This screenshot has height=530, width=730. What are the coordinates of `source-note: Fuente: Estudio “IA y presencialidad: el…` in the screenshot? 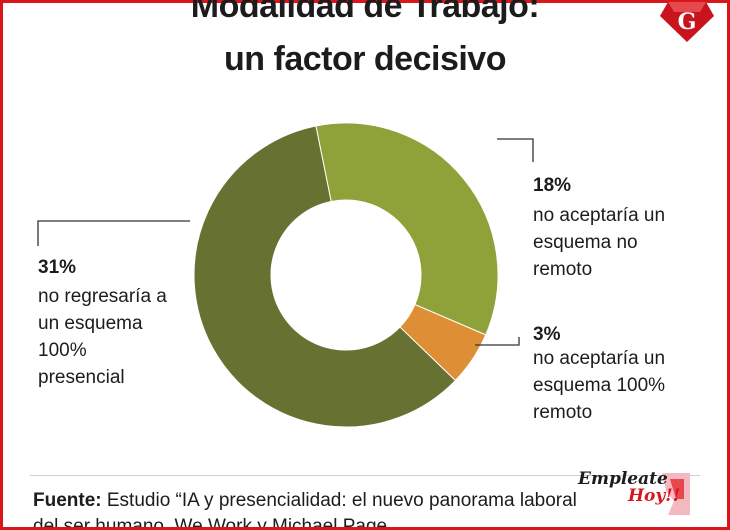 It's located at (305, 500).